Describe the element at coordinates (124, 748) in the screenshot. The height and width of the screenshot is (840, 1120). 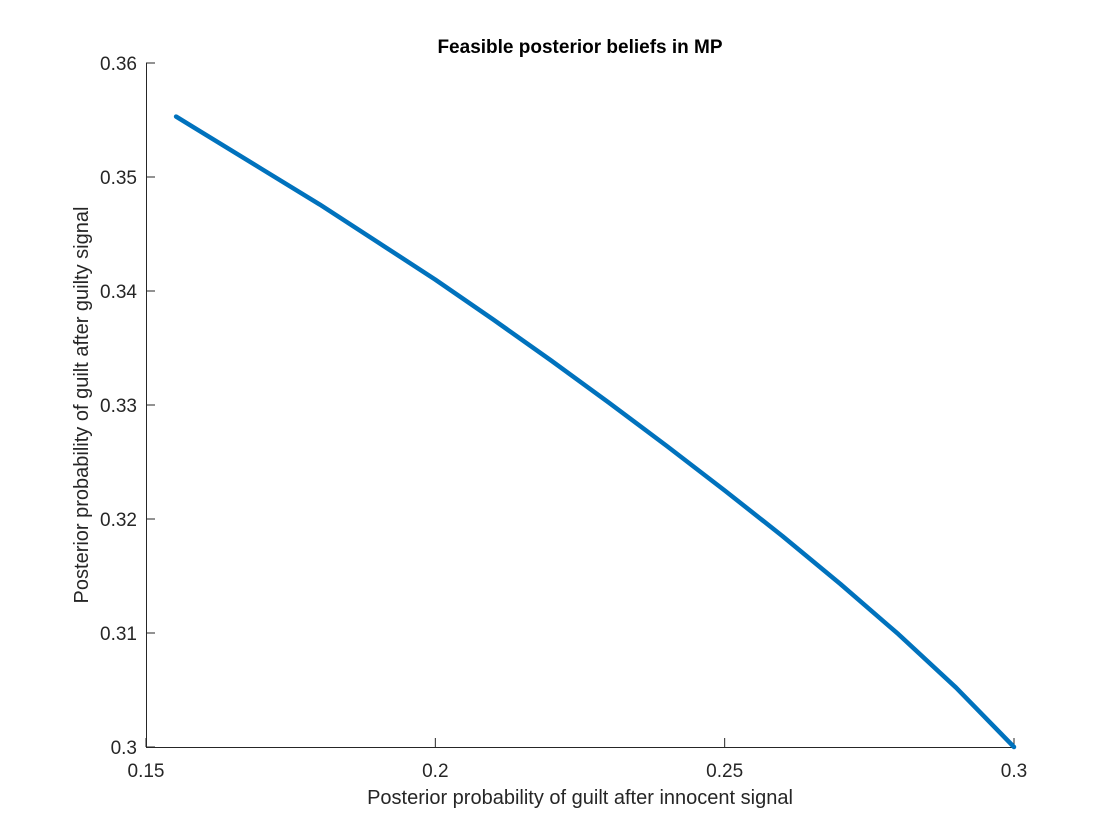
I see `y-tick-label: 0.3` at that location.